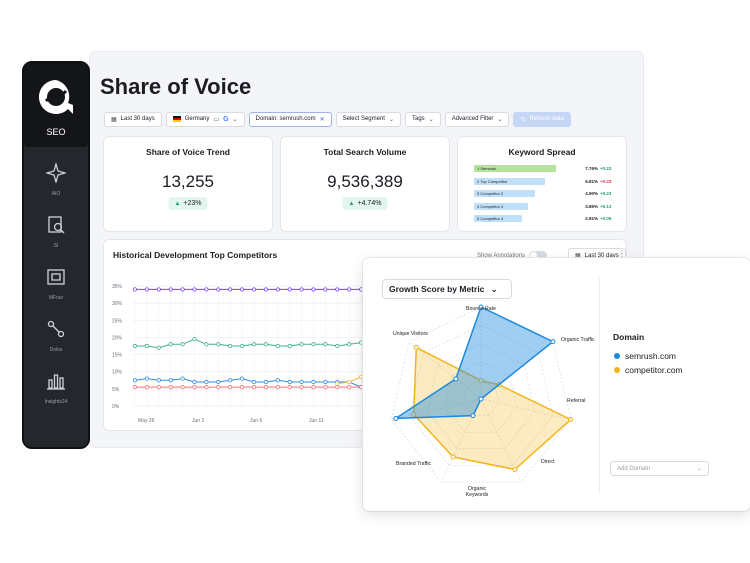 This screenshot has width=750, height=563. What do you see at coordinates (56, 232) in the screenshot?
I see `sidebar-item-si: SI` at bounding box center [56, 232].